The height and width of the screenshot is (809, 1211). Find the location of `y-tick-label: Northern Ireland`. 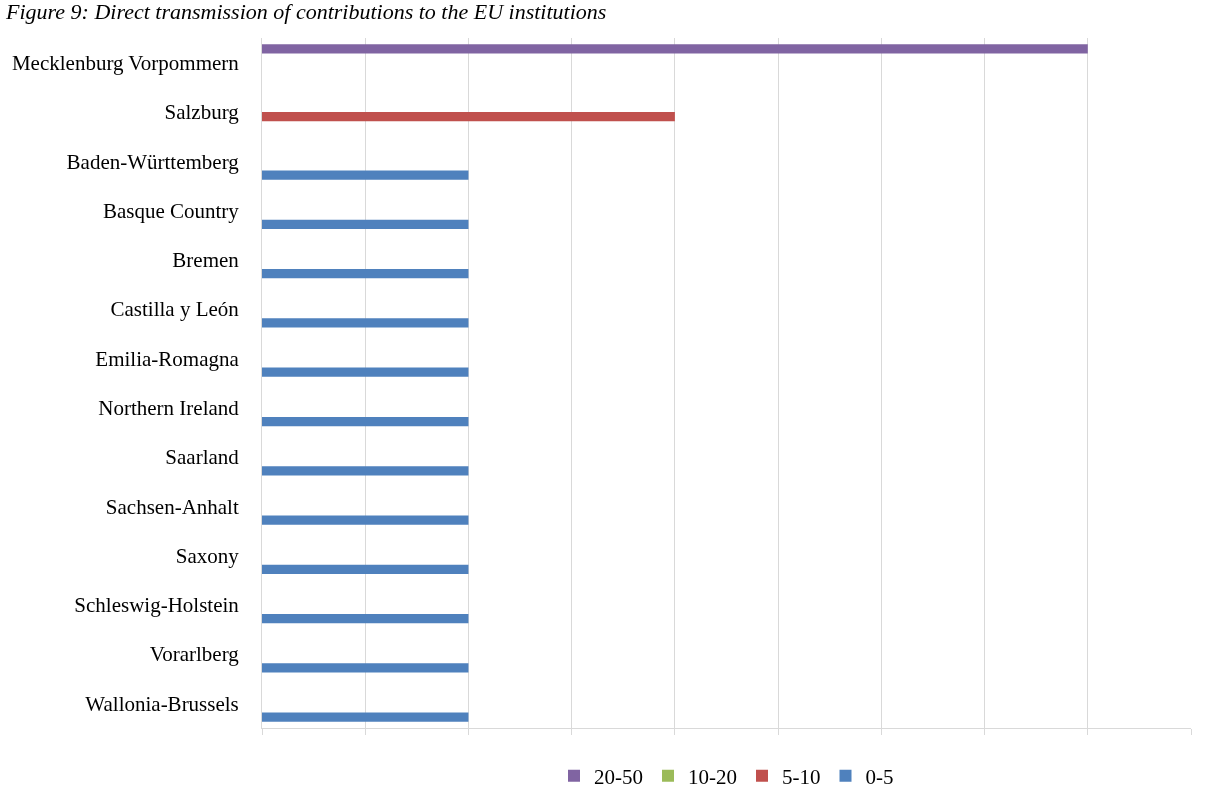

y-tick-label: Northern Ireland is located at coordinates (169, 407).